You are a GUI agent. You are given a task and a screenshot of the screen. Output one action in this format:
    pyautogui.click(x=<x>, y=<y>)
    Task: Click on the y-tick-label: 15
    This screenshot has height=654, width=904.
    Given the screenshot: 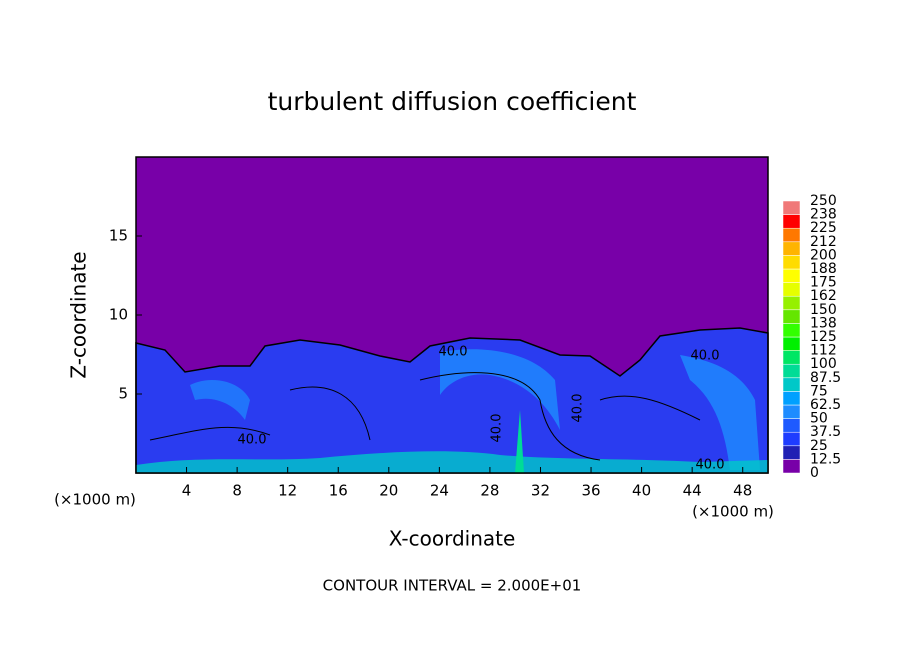 What is the action you would take?
    pyautogui.click(x=118, y=236)
    